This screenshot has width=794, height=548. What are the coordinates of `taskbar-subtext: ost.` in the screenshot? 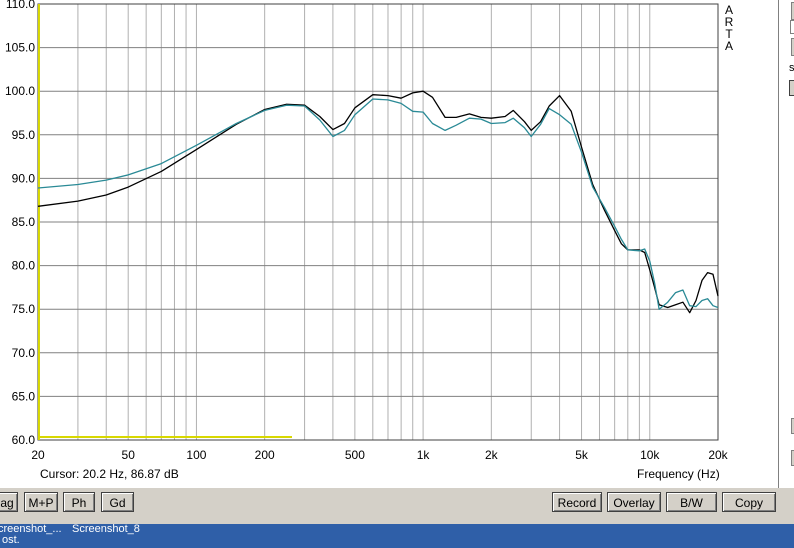 It's located at (11, 540).